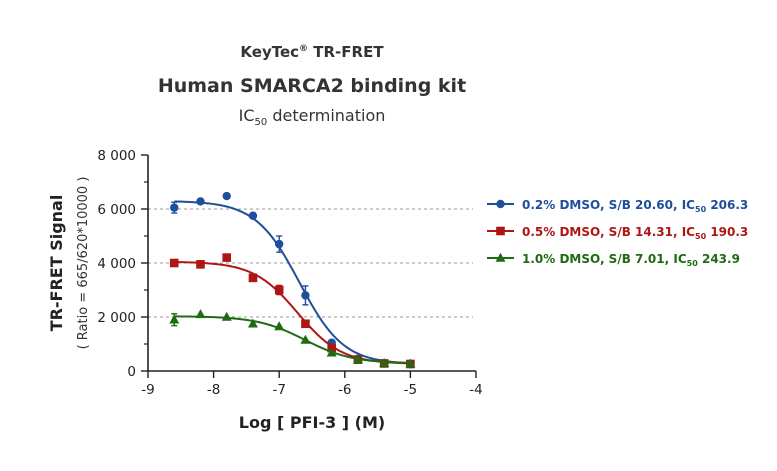 The width and height of the screenshot is (777, 471). Describe the element at coordinates (56, 263) in the screenshot. I see `y-axis-title: TR-FRET Signal` at that location.